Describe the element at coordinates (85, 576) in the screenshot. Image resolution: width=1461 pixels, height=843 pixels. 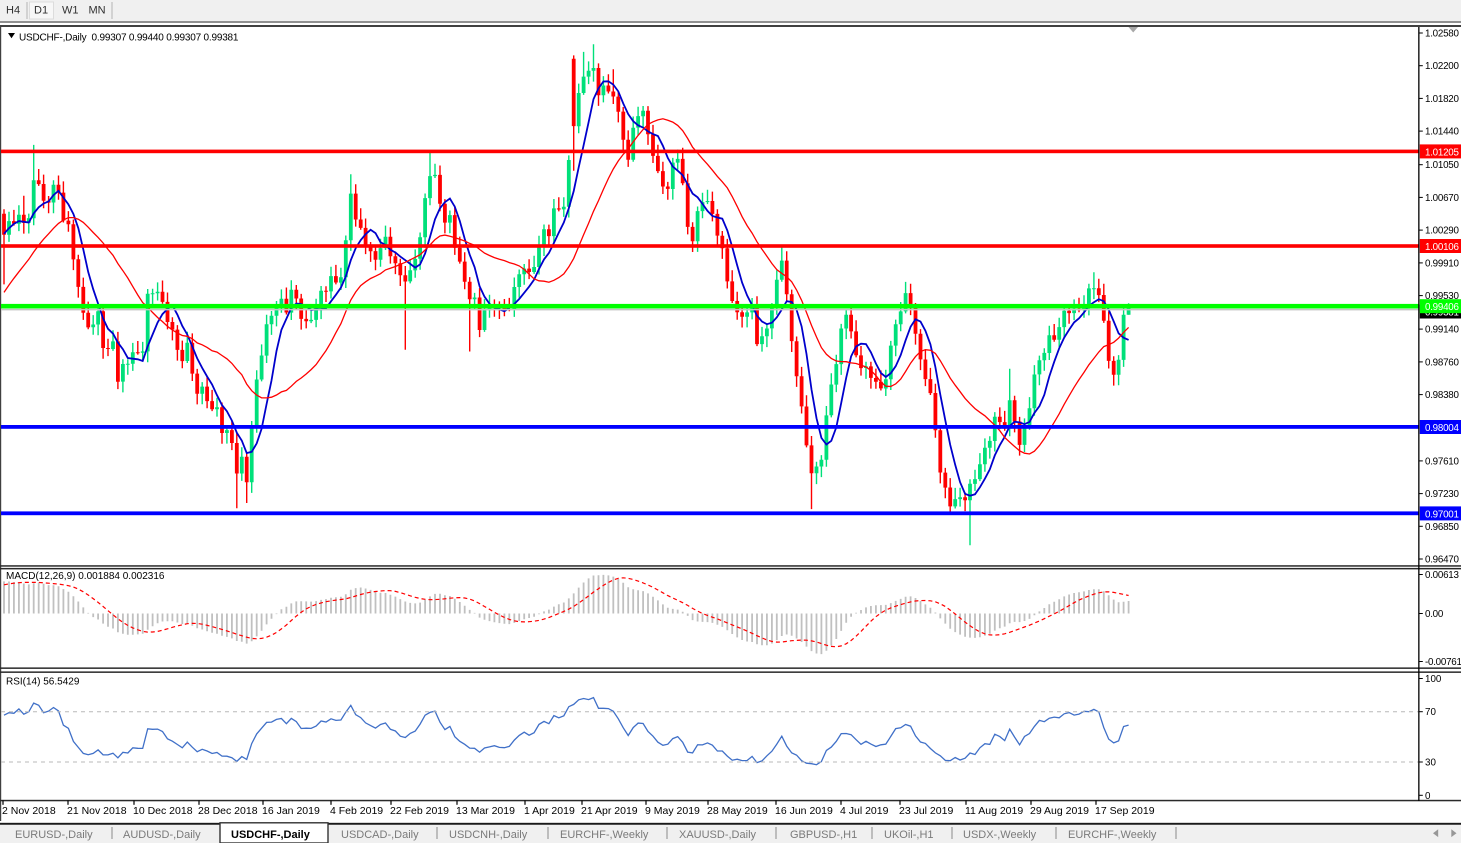
I see `svg-text:MACD(12,26,9) 0.001884 0.00231: MACD(12,26,9) 0.001884 0.002316` at that location.